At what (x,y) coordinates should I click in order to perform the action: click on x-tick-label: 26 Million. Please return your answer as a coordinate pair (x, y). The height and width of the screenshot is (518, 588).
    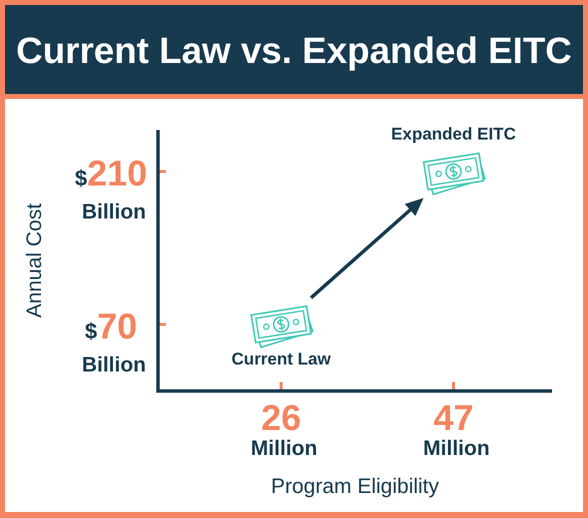
    Looking at the image, I should click on (281, 428).